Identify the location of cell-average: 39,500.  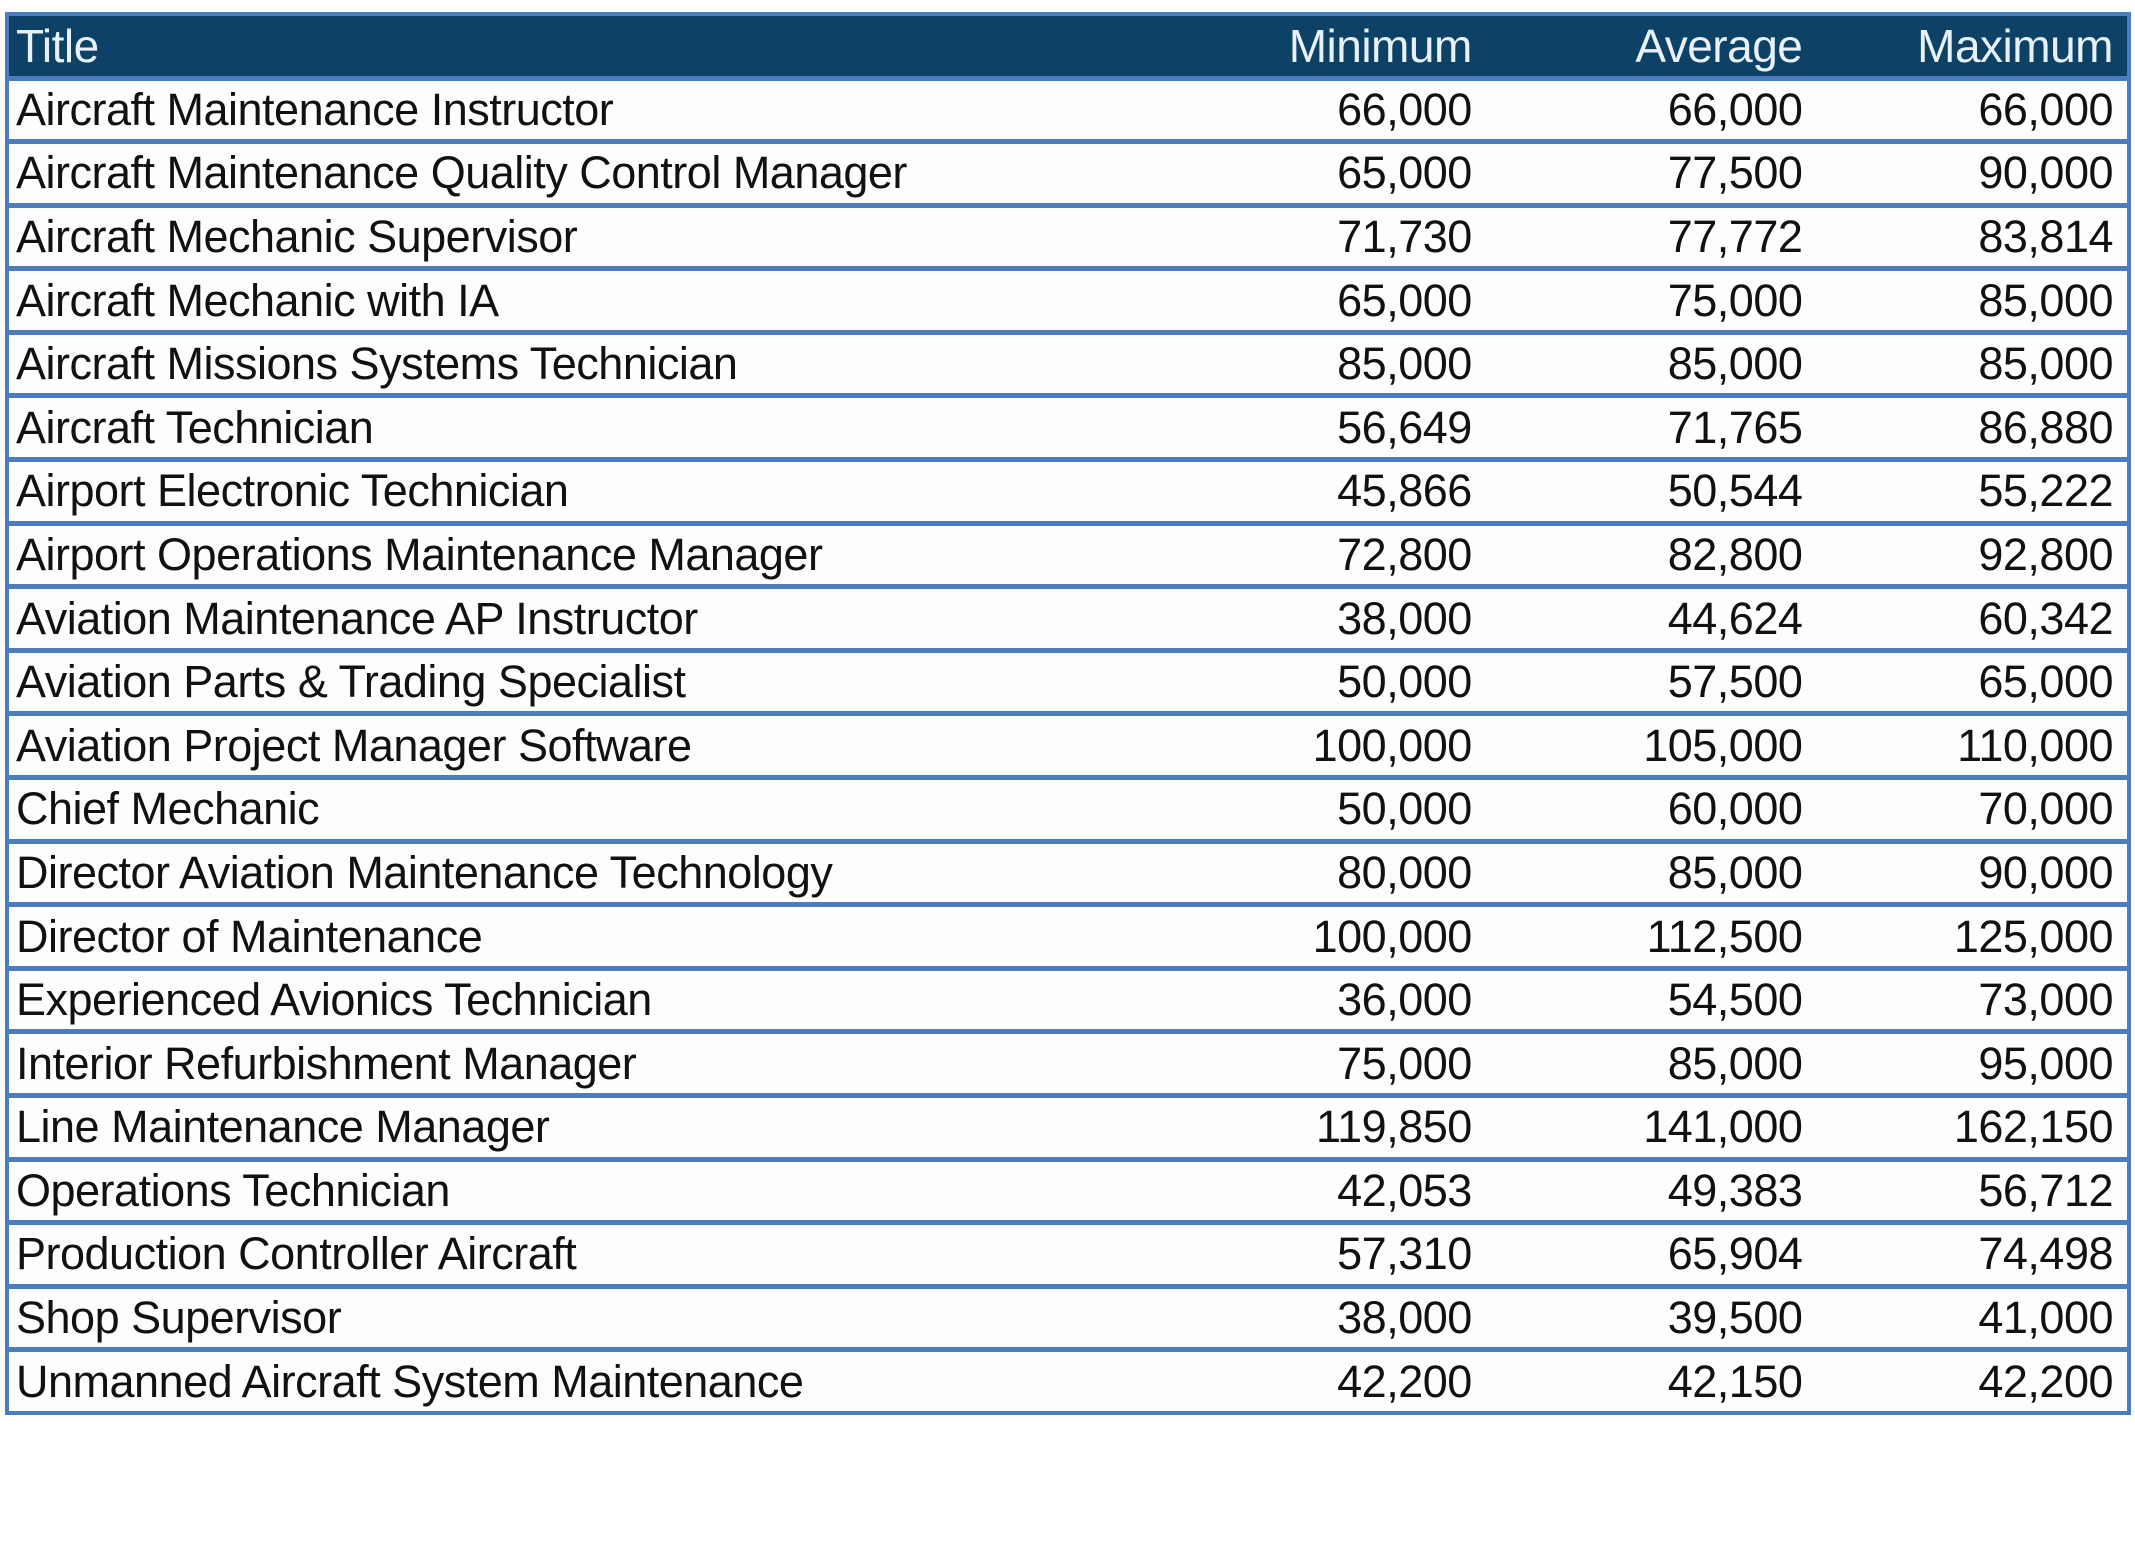
(1735, 1318).